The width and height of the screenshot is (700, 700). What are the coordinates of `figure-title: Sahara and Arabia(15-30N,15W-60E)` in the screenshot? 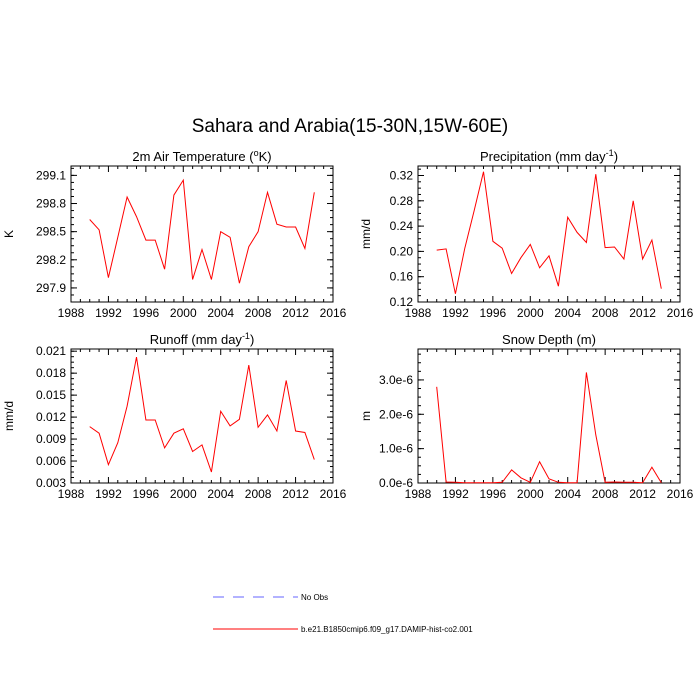 It's located at (350, 126).